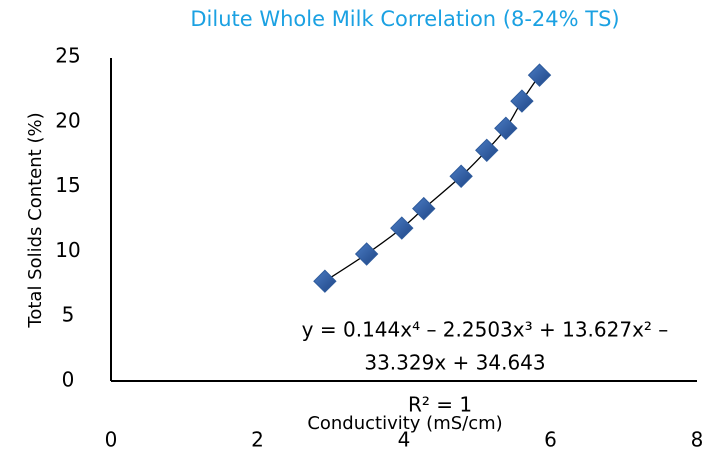  What do you see at coordinates (111, 440) in the screenshot?
I see `x-tick-label: 0` at bounding box center [111, 440].